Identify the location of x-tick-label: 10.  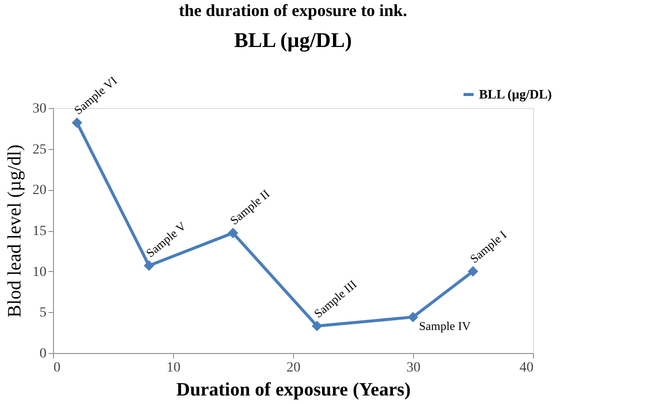
(173, 368).